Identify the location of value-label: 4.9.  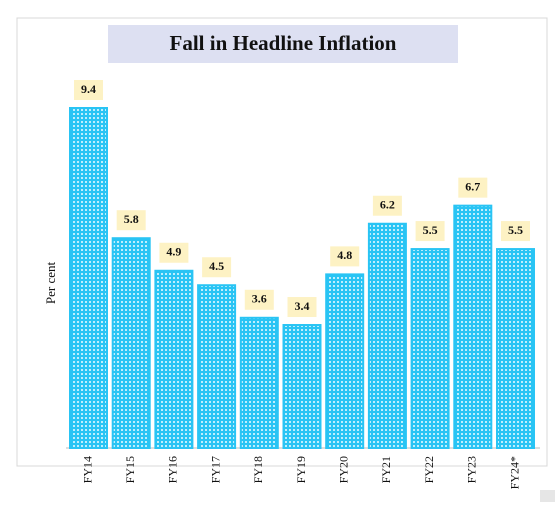
(173, 252).